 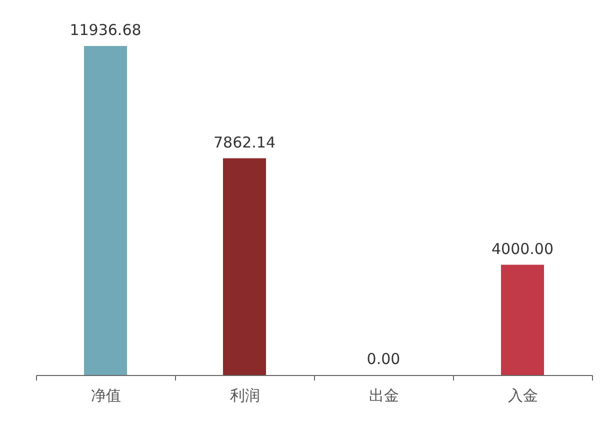 What do you see at coordinates (522, 249) in the screenshot?
I see `data-label: 4000.00` at bounding box center [522, 249].